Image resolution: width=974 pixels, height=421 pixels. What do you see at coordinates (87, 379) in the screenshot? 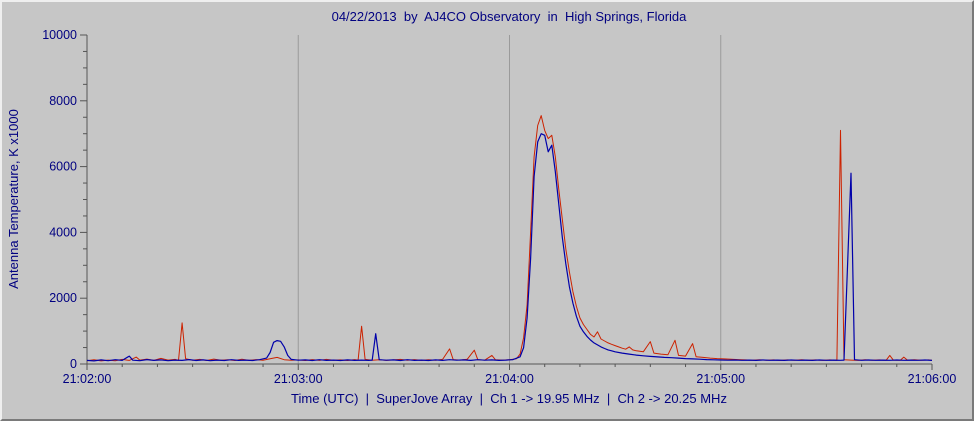
I see `x-tick-label: 21:02:00` at bounding box center [87, 379].